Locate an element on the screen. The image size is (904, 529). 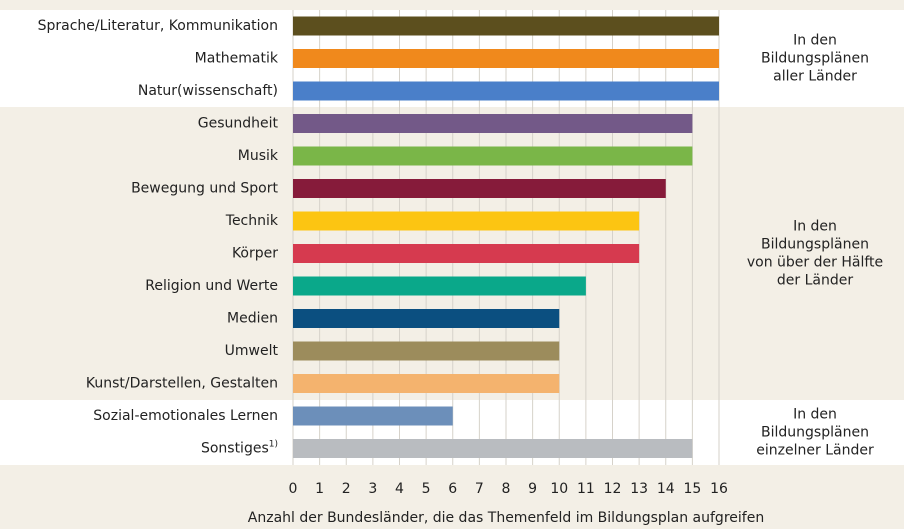
category-text: Sozial-emotionales Lernen is located at coordinates (185, 416).